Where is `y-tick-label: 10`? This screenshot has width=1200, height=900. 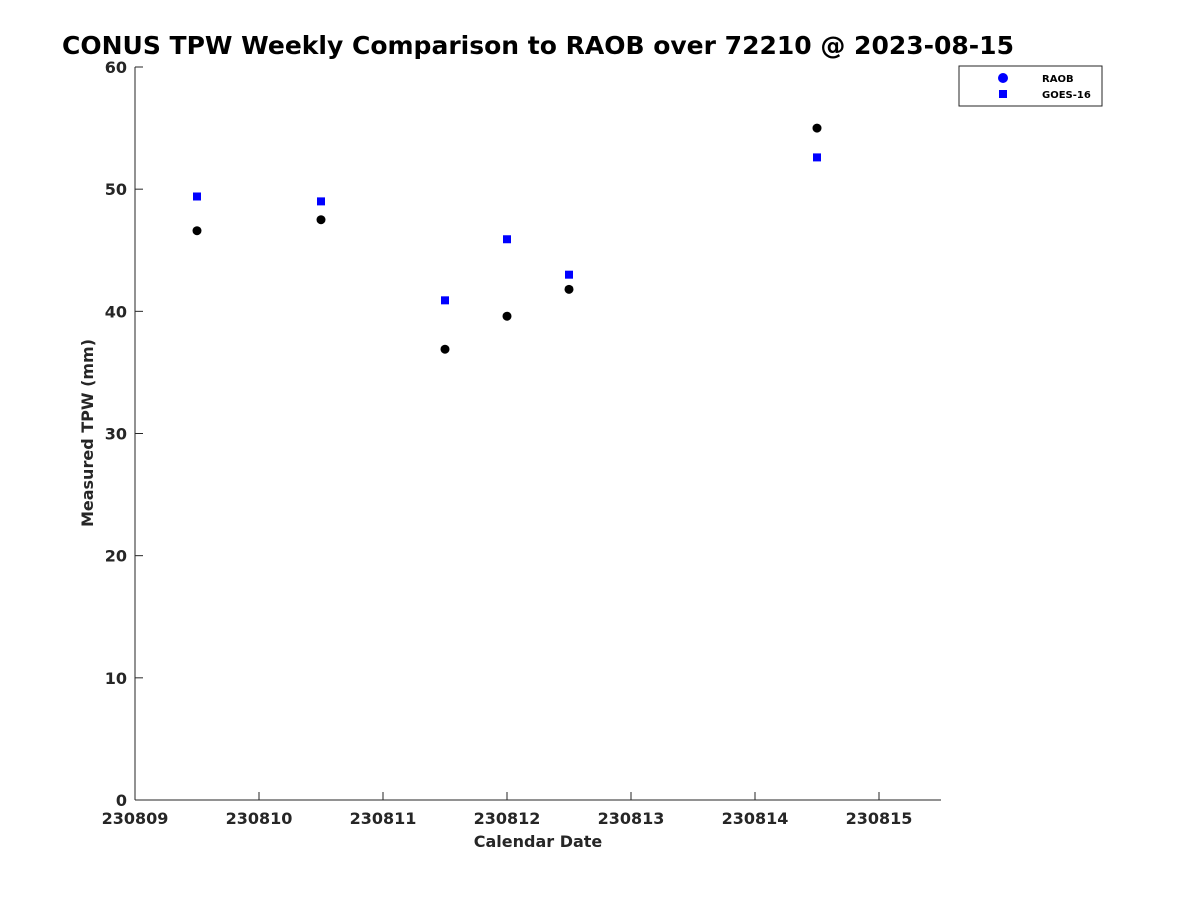 y-tick-label: 10 is located at coordinates (116, 678).